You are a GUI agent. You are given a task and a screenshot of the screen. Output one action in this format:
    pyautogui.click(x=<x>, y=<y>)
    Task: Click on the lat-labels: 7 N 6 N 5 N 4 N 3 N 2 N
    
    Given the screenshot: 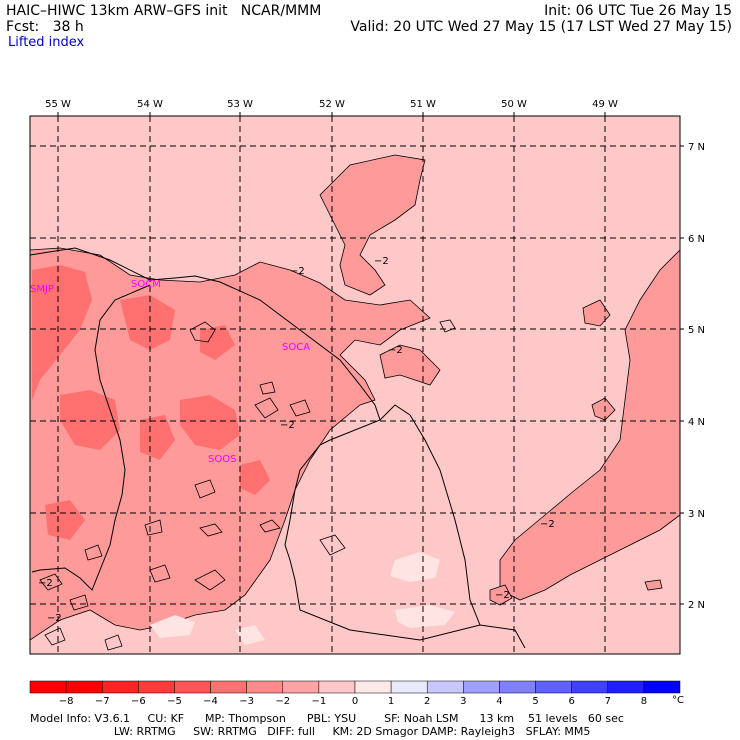 What is the action you would take?
    pyautogui.click(x=696, y=376)
    